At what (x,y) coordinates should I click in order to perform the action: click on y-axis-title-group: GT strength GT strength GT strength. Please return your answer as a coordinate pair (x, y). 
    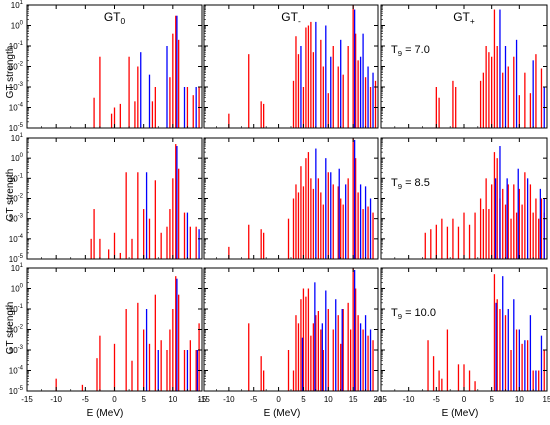
    Looking at the image, I should click on (10, 200).